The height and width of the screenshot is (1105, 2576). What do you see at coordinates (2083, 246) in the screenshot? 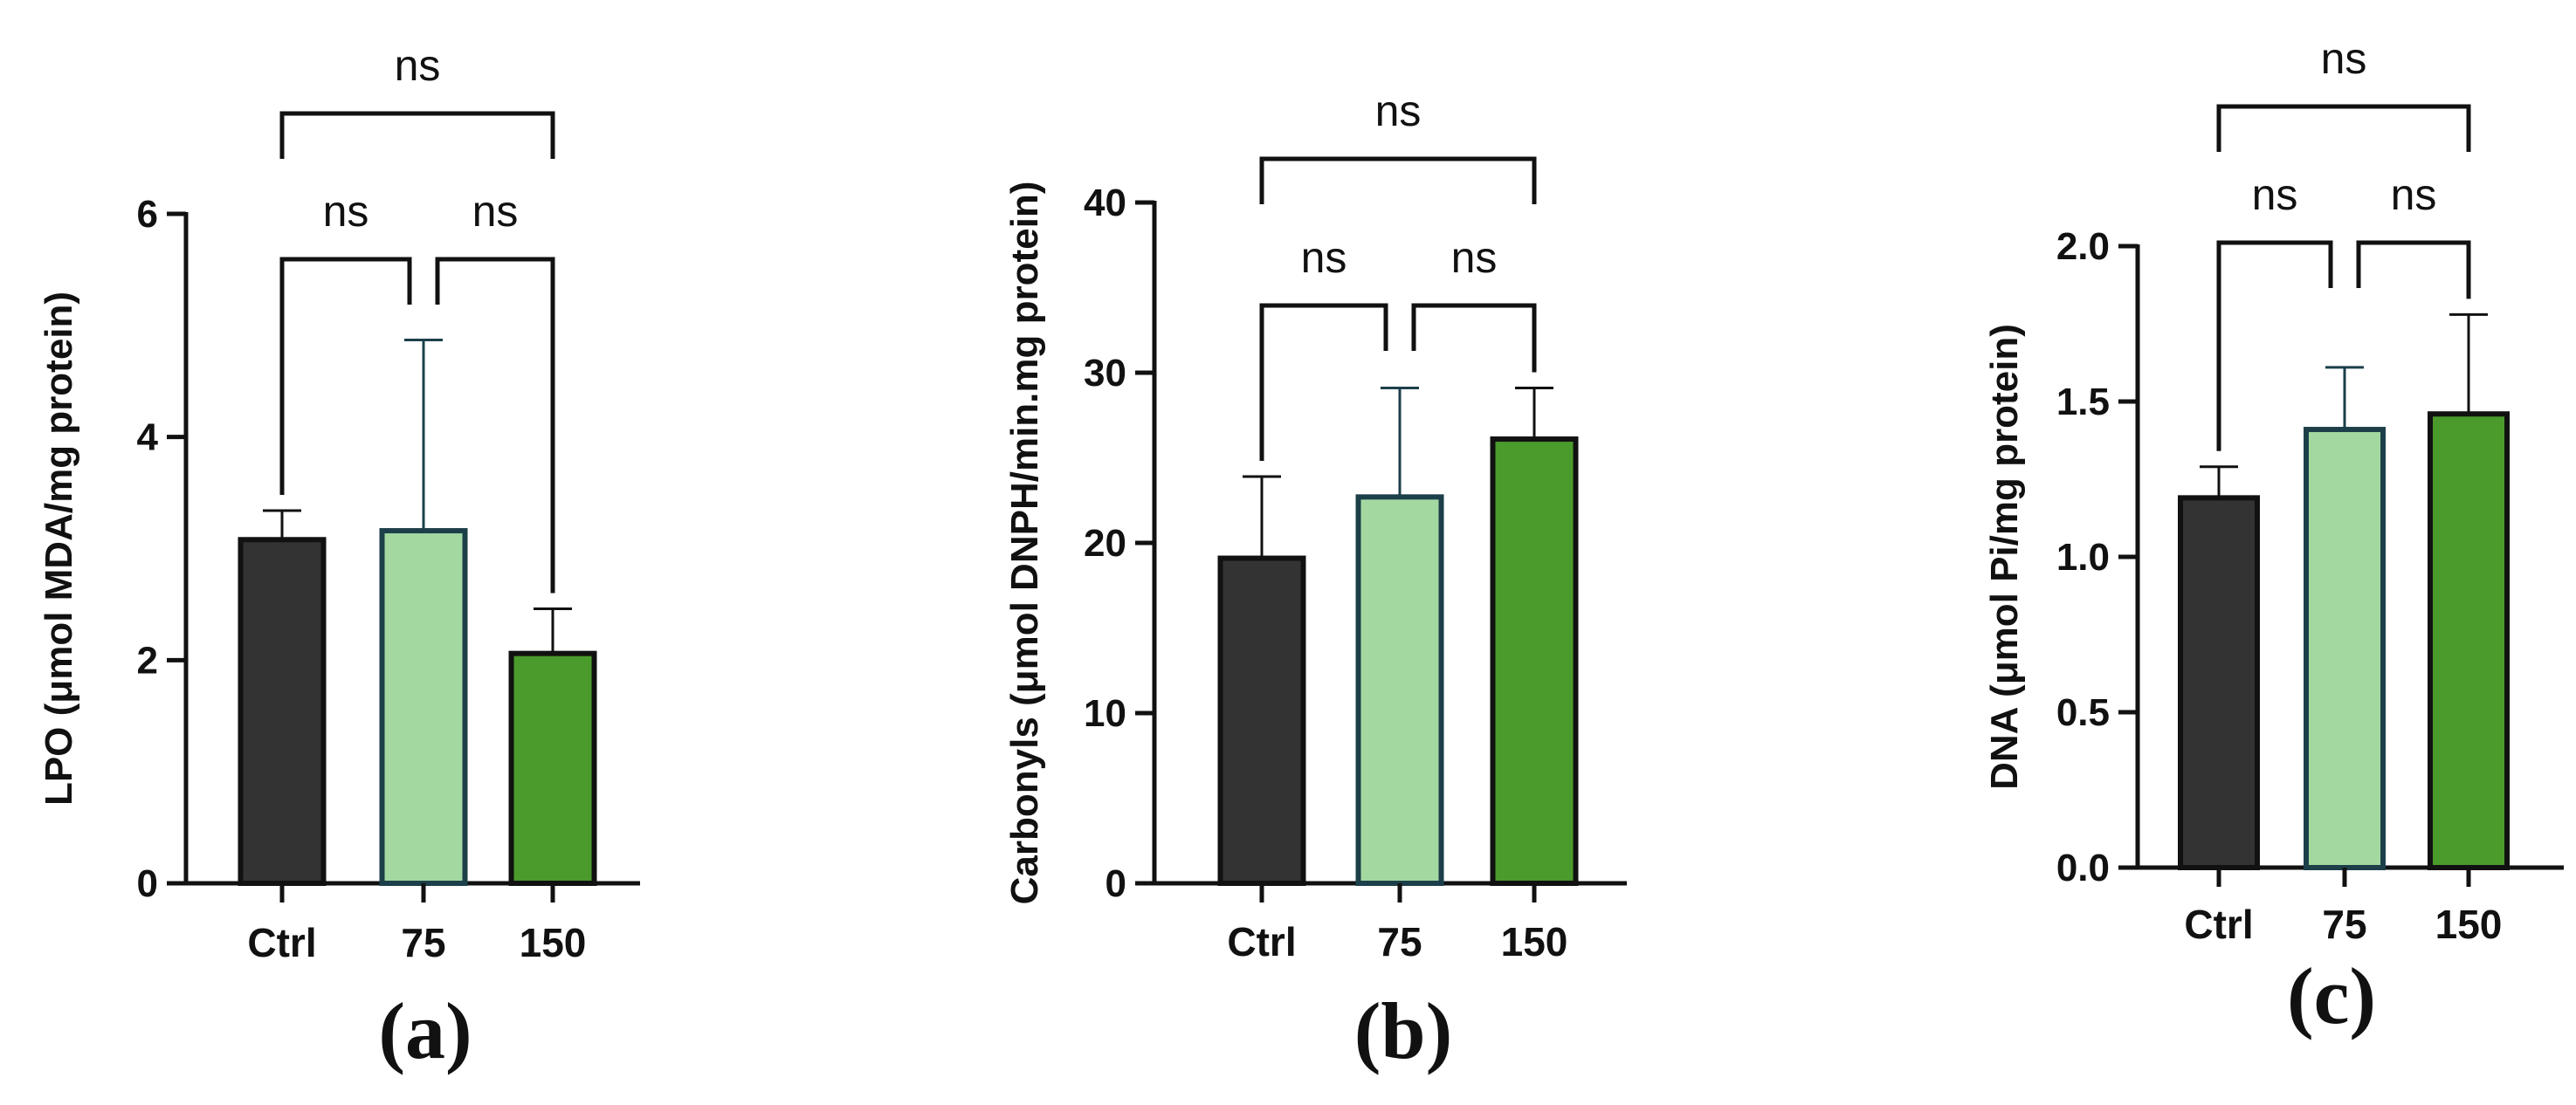
I see `y-tick-label: 2.0` at bounding box center [2083, 246].